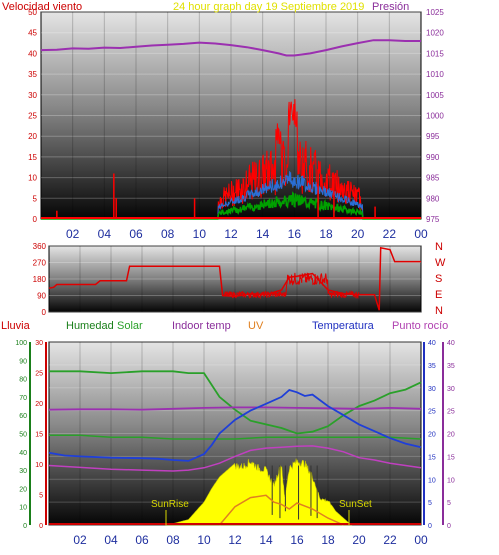 The image size is (499, 555). Describe the element at coordinates (451, 435) in the screenshot. I see `dew-tick: 20` at that location.